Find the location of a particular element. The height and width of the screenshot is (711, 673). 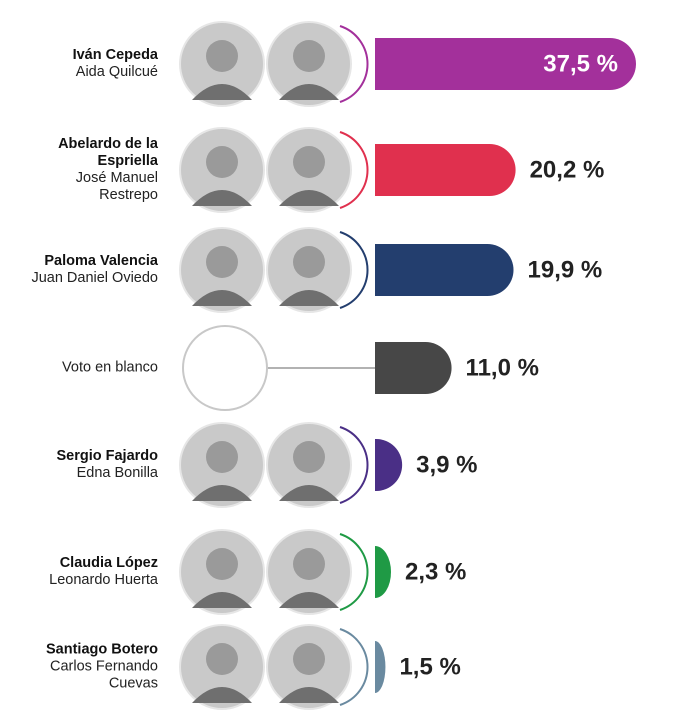

candidate-names: Paloma Valencia Juan Daniel Oviedo is located at coordinates (91, 270).